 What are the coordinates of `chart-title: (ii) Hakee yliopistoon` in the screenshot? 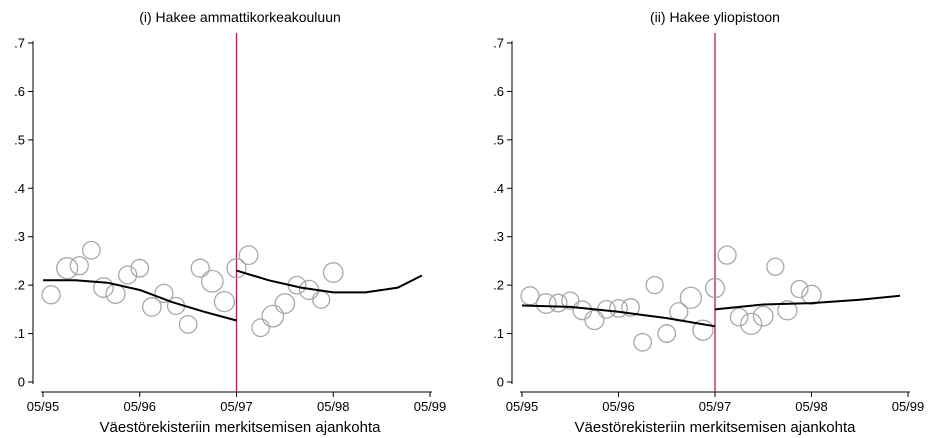 It's located at (715, 17).